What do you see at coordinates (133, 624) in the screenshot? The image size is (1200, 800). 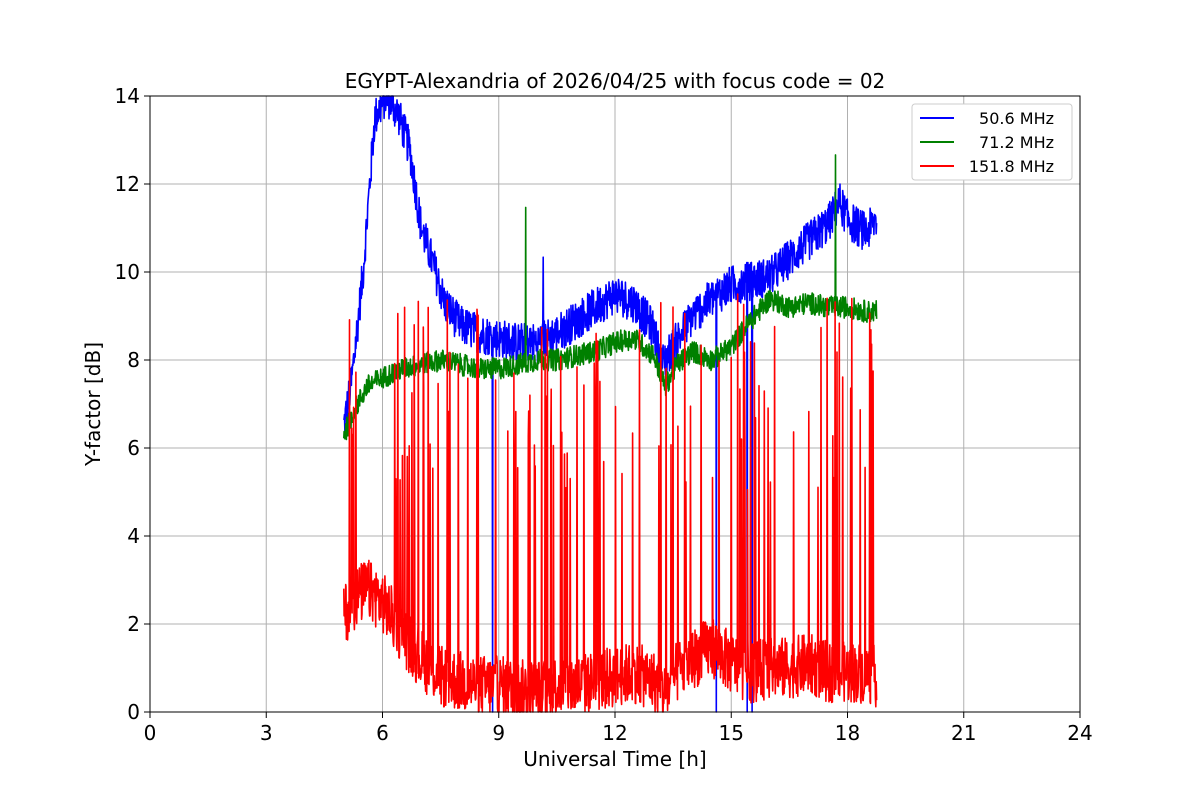 I see `y-tick-label: 2` at bounding box center [133, 624].